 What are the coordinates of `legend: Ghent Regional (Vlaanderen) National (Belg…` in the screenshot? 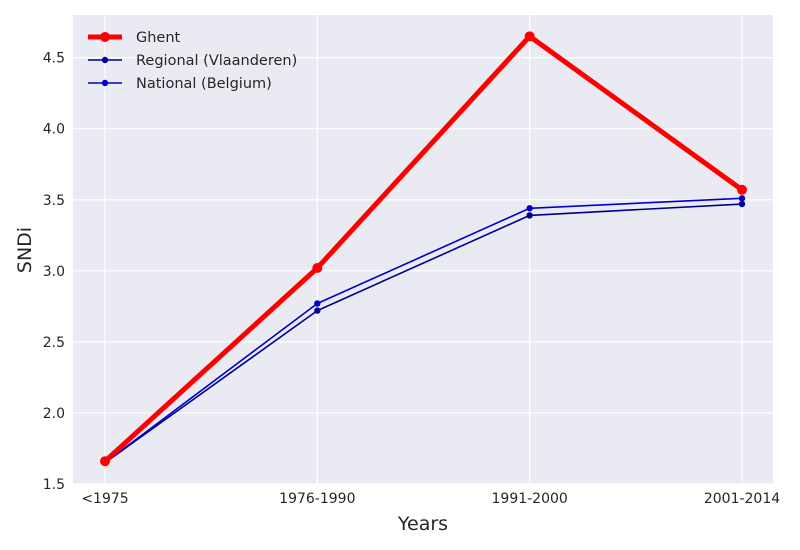 It's located at (192, 61).